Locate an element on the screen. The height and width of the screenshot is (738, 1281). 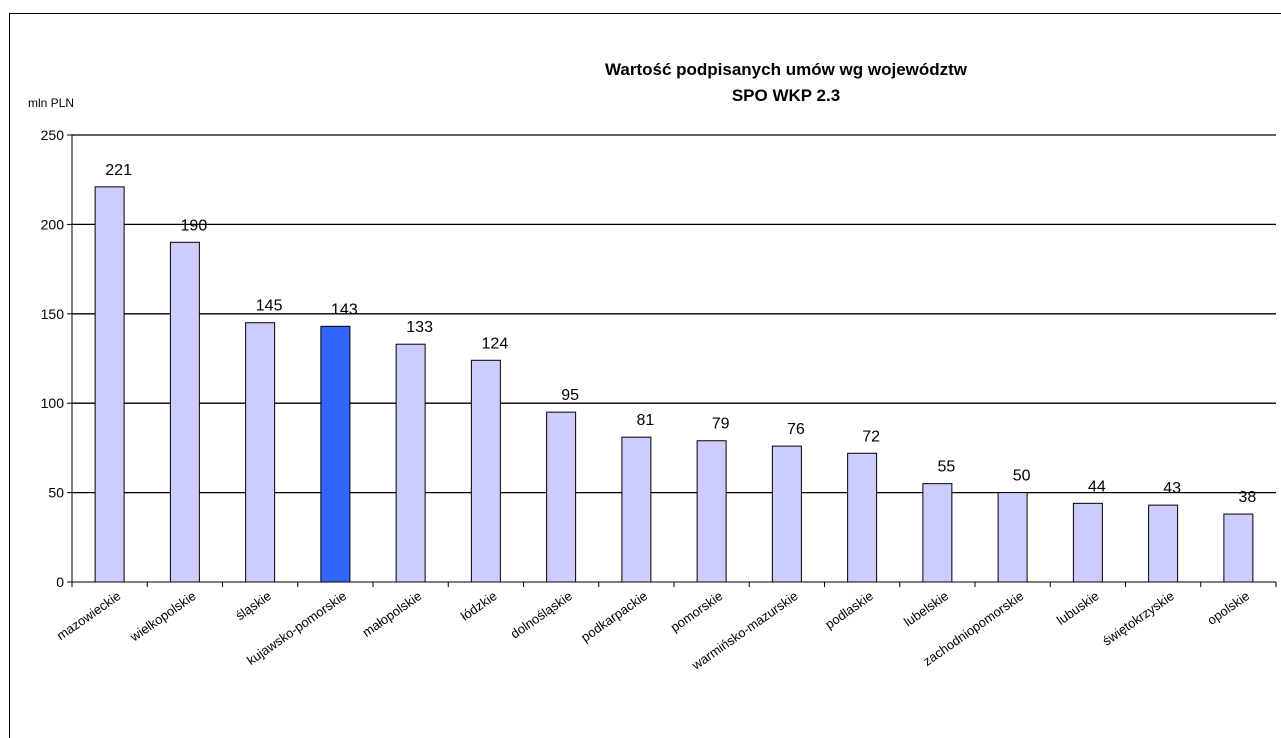
category-label: opolskie is located at coordinates (1228, 608).